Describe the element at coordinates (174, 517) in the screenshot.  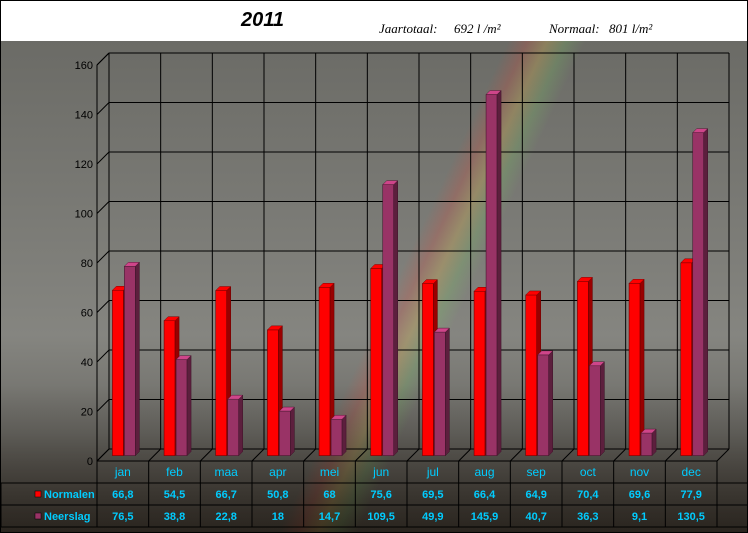
I see `data-label-neerslag-feb: 38,8` at that location.